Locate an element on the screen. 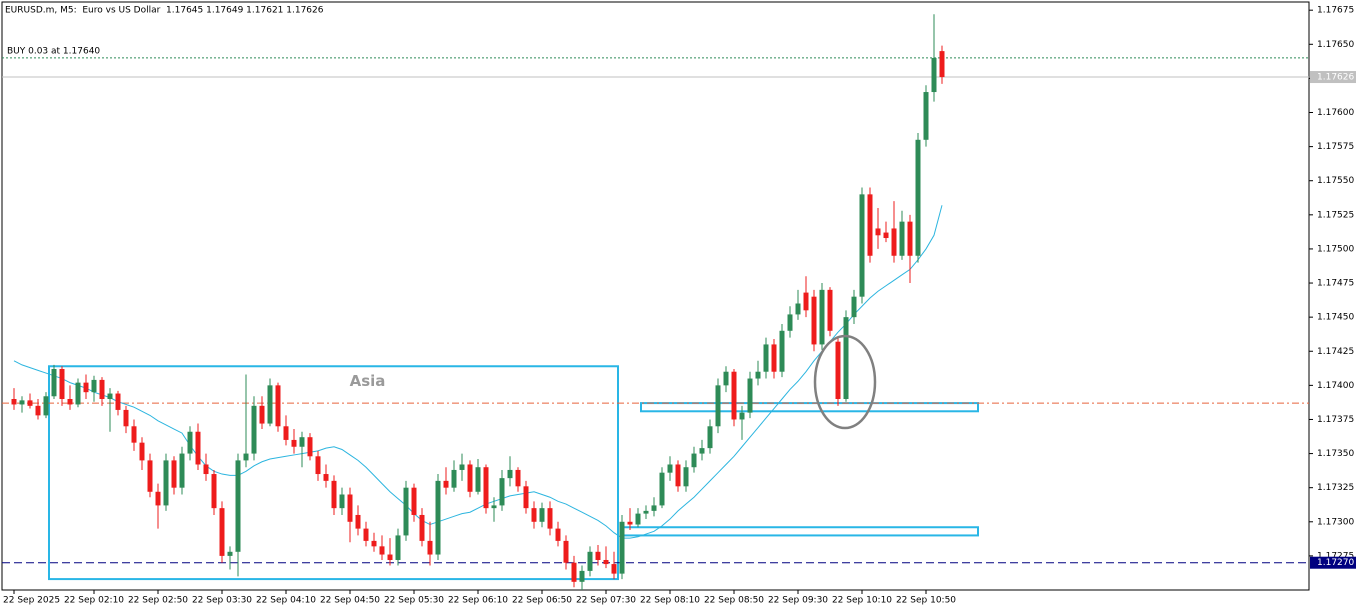  y-tick-label: 1.17550 is located at coordinates (1335, 181).